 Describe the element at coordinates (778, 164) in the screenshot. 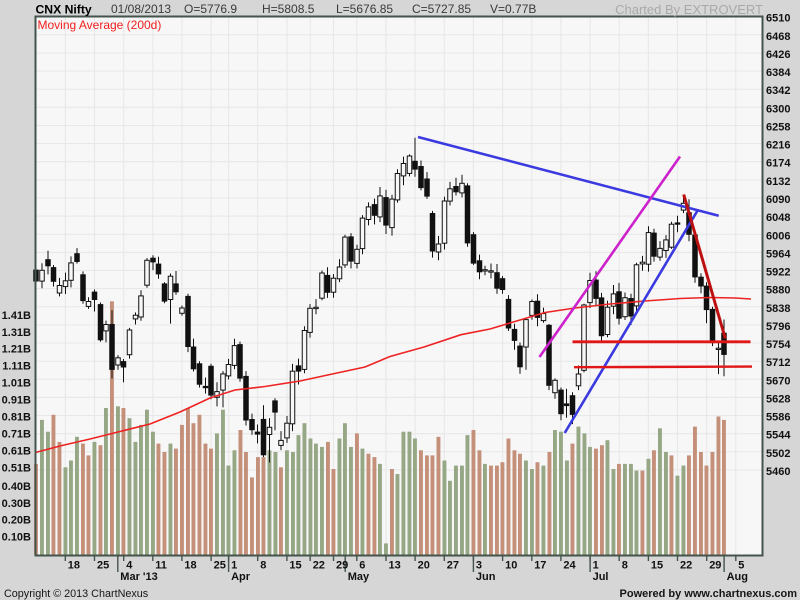

I see `svg-text: 6174` at that location.